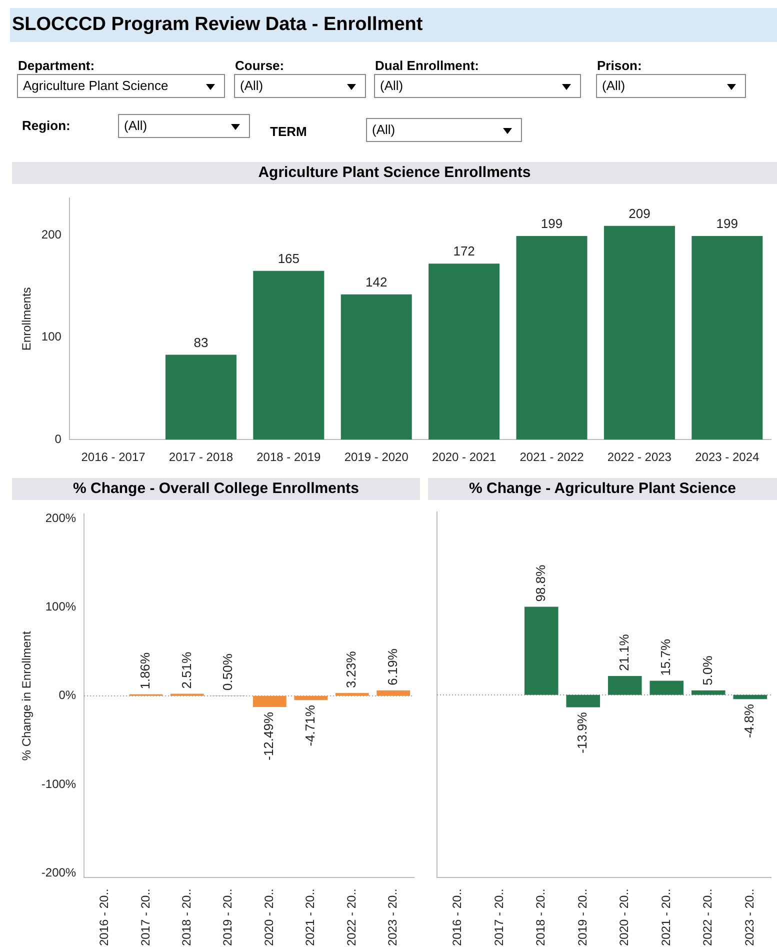  Describe the element at coordinates (639, 457) in the screenshot. I see `x-tick-label: 2022 - 2023` at that location.